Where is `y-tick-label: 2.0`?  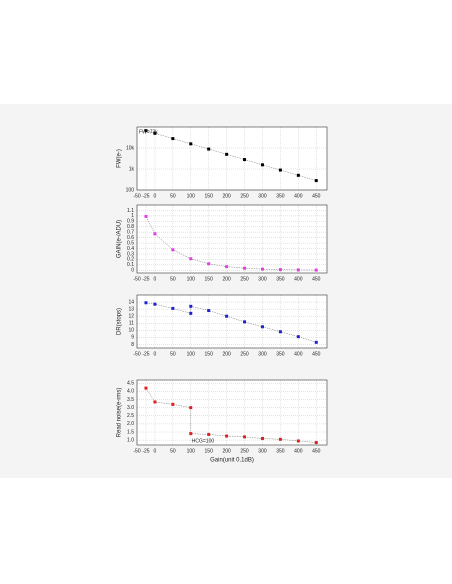 y-tick-label: 2.0 is located at coordinates (130, 424).